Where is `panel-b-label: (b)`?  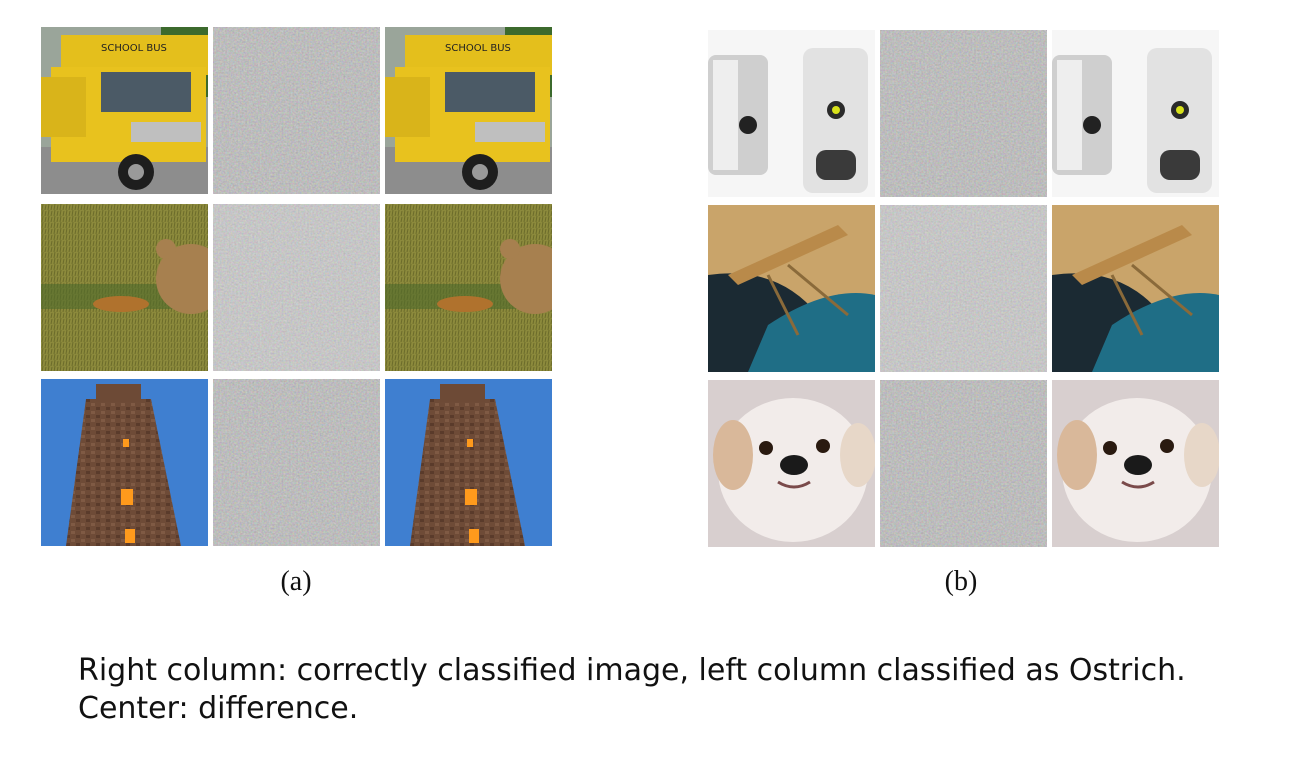
panel-b-label: (b) is located at coordinates (961, 581).